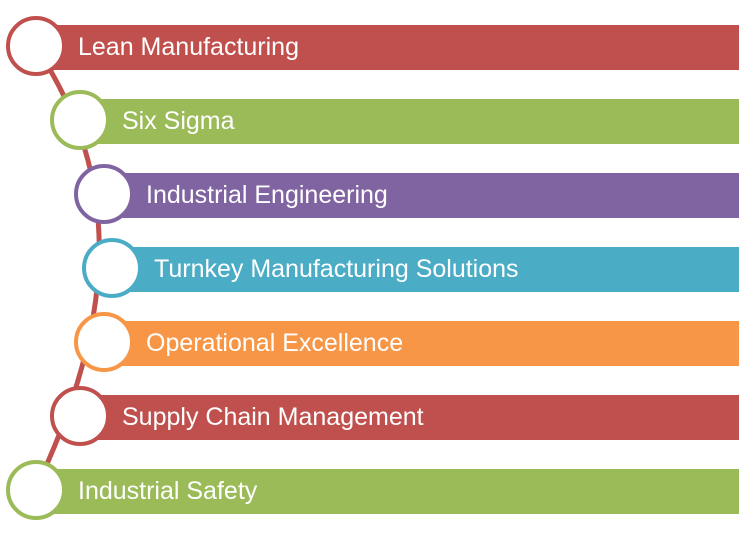 Image resolution: width=750 pixels, height=541 pixels. What do you see at coordinates (273, 417) in the screenshot?
I see `list-item-label-6: Supply Chain Management` at bounding box center [273, 417].